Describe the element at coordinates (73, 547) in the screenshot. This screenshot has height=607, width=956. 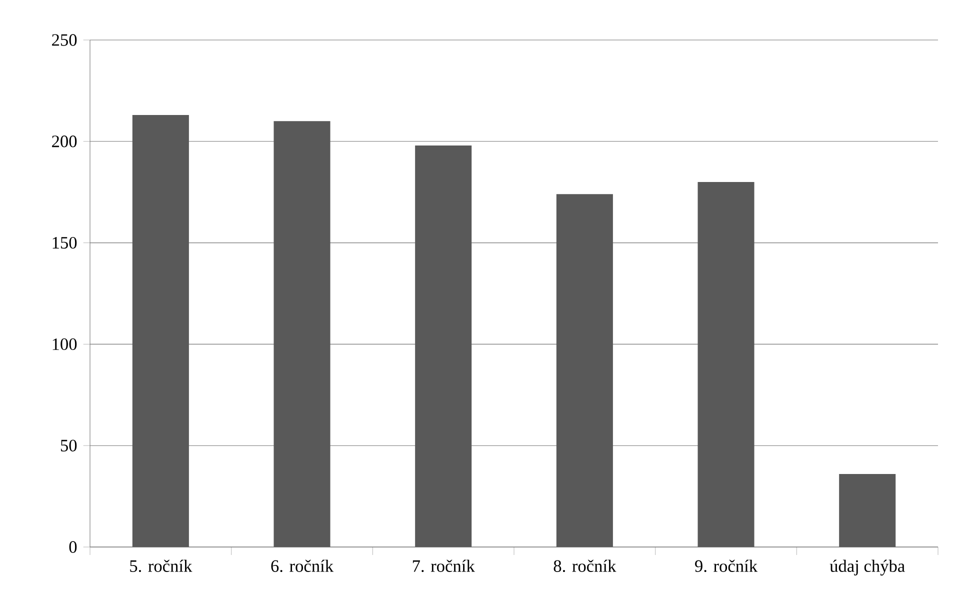
I see `y-tick-label: 0` at that location.